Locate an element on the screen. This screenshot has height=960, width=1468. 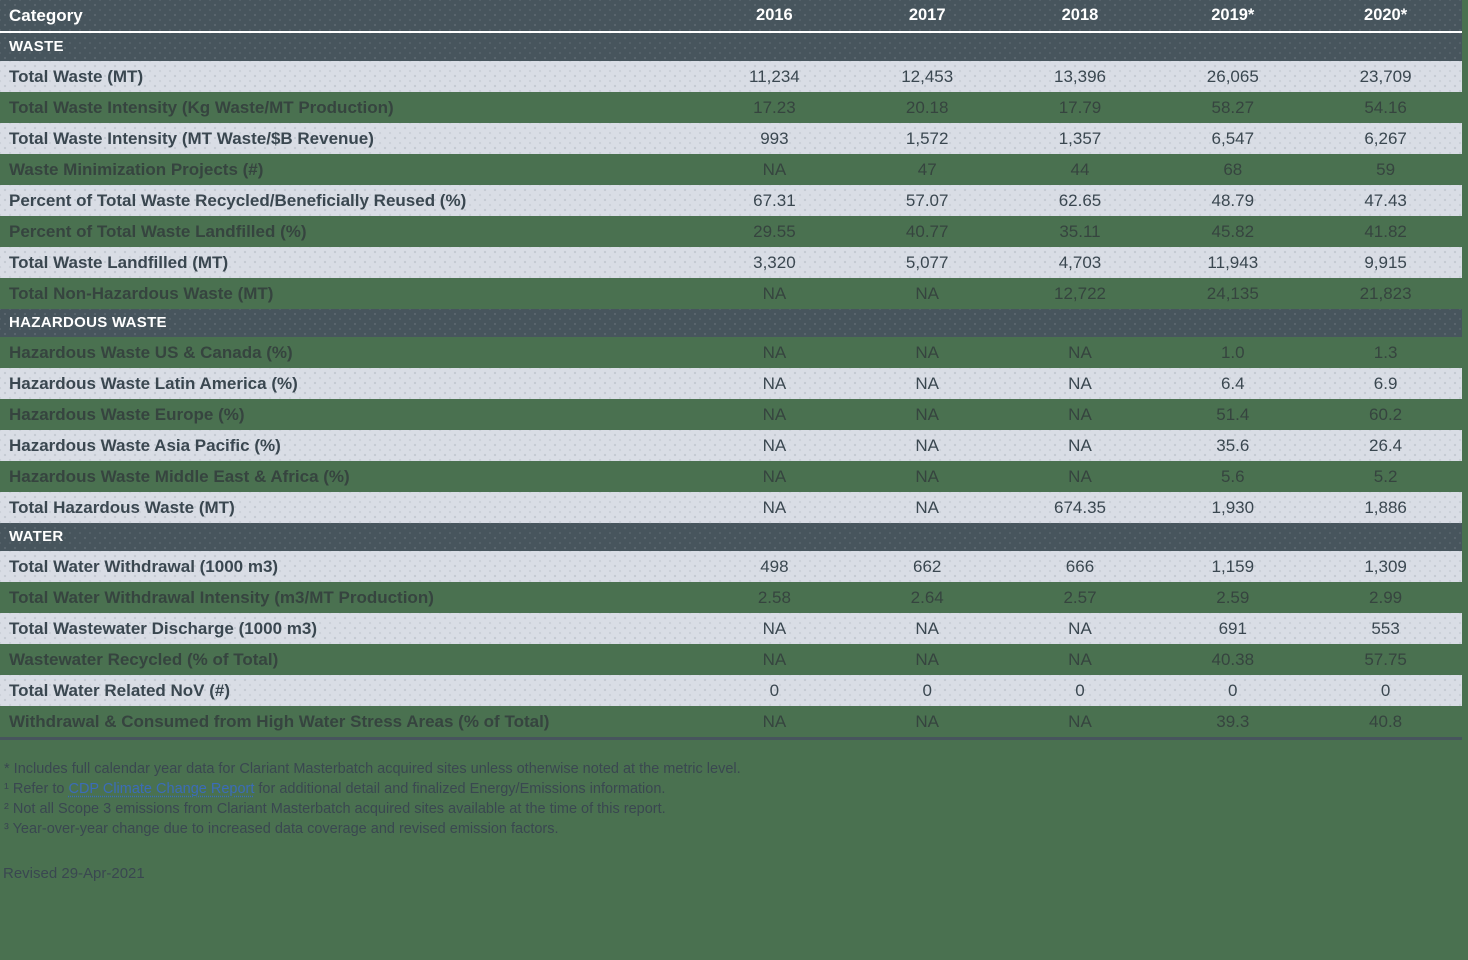
value-cell: 666 is located at coordinates (1080, 566).